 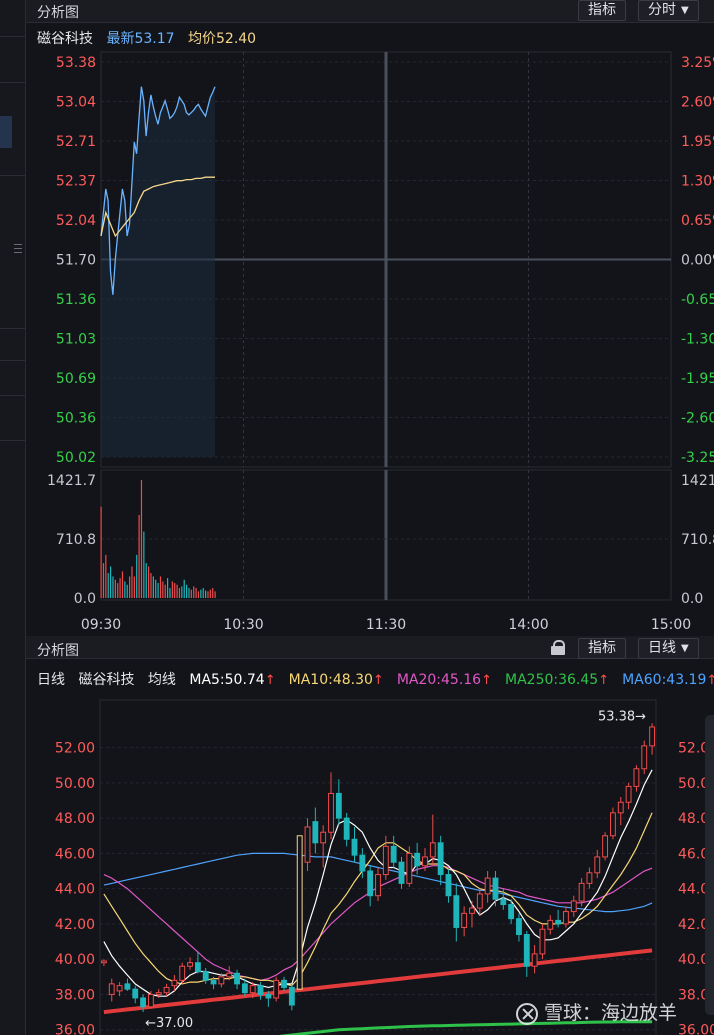 What do you see at coordinates (76, 261) in the screenshot?
I see `price-axis-label: 51.70` at bounding box center [76, 261].